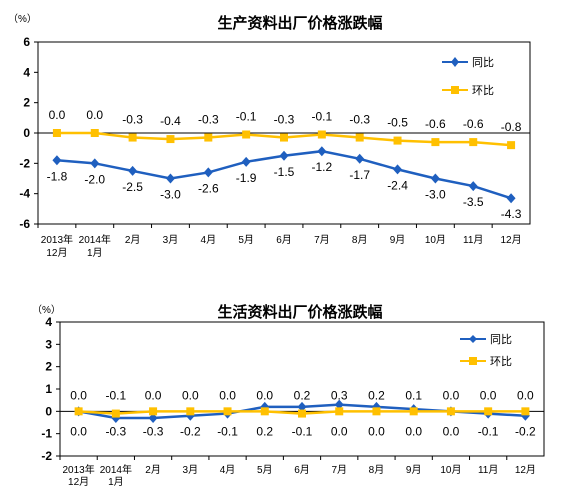  What do you see at coordinates (473, 361) in the screenshot?
I see `legend-marker-mom` at bounding box center [473, 361].